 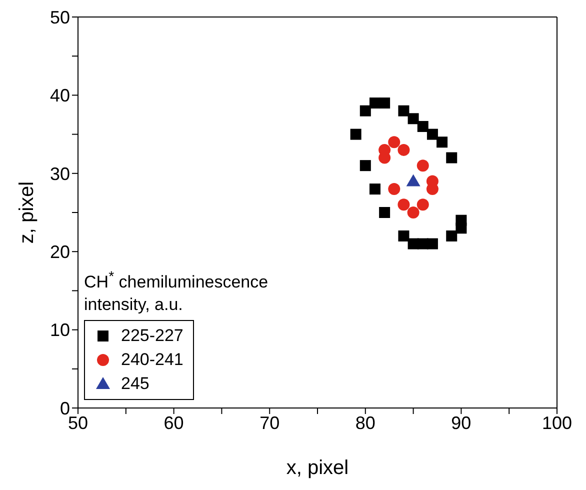 What do you see at coordinates (60, 17) in the screenshot?
I see `y-tick-label: 50` at bounding box center [60, 17].